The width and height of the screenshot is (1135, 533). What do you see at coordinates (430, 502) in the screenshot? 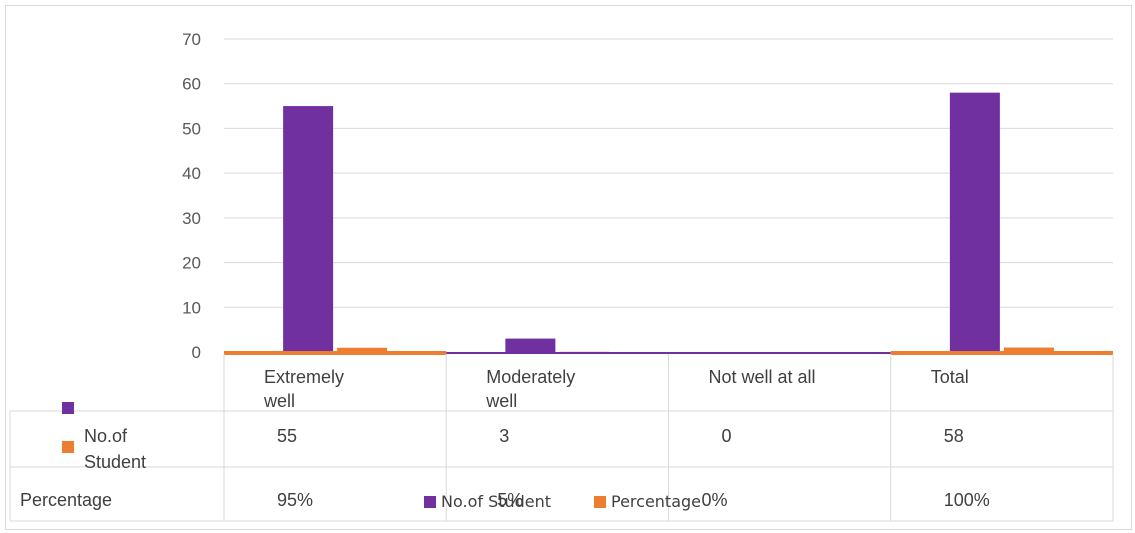
I see `legend-swatch-no-of-student` at bounding box center [430, 502].